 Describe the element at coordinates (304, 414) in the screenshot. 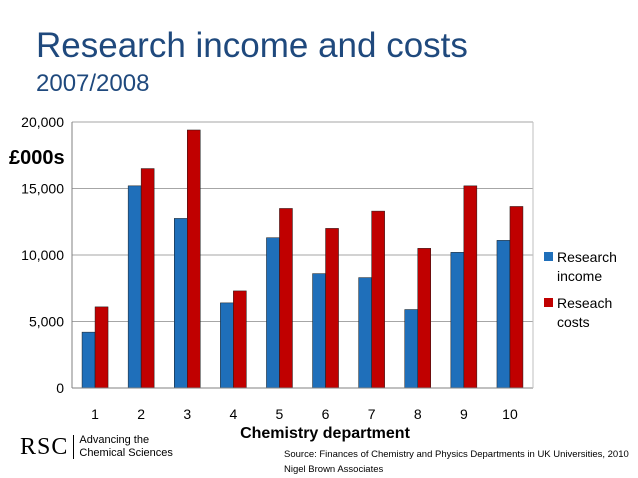

I see `x-tick-labels: 1 2 3 4 5 6 7 8 9 10` at that location.